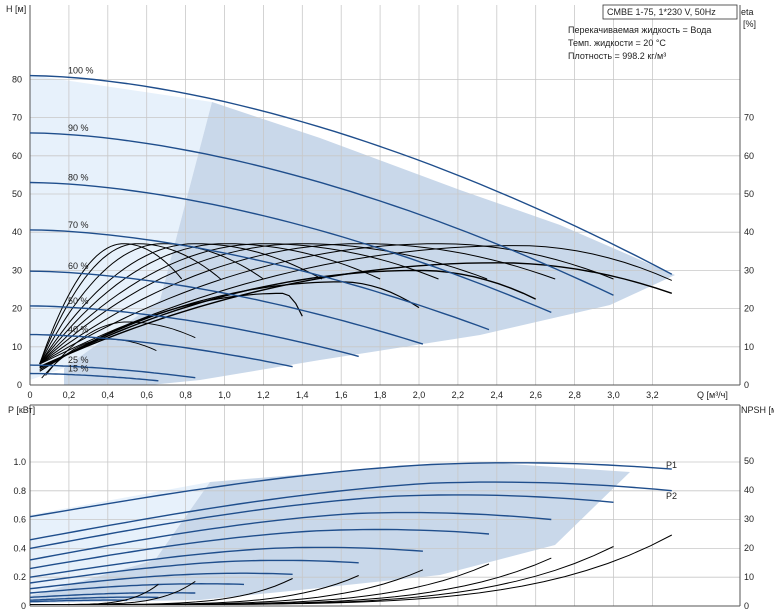  I want to click on eta-tick-label: 50, so click(749, 194).